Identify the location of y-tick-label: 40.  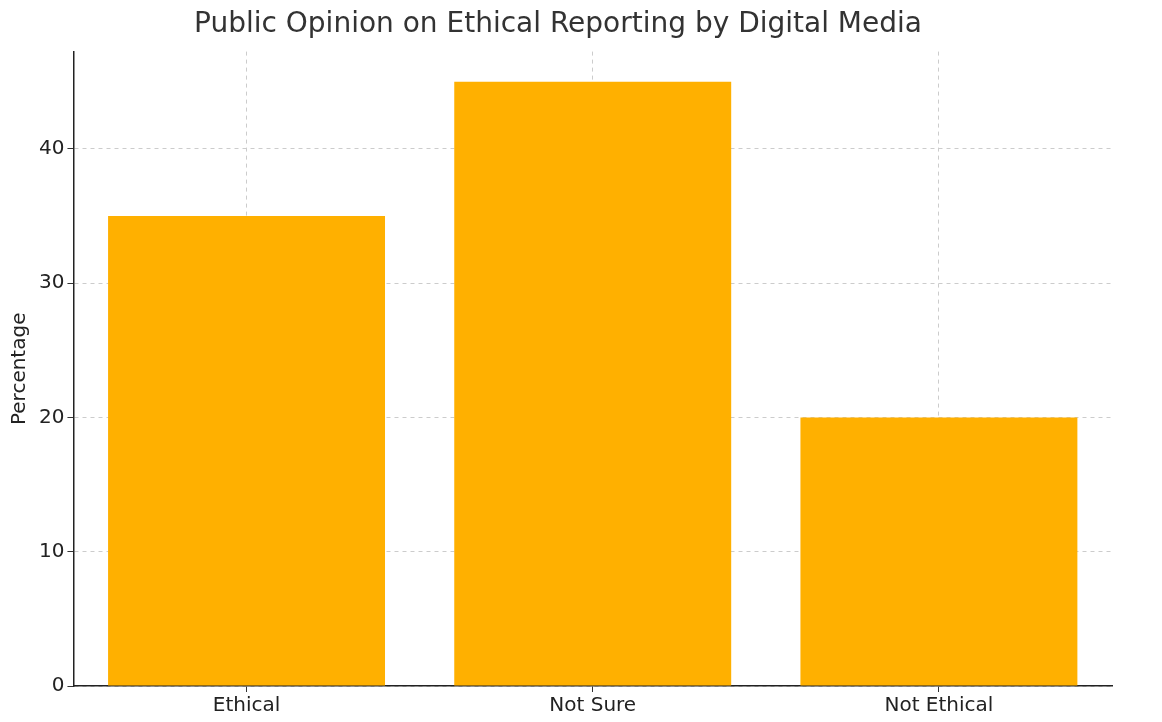
(52, 147).